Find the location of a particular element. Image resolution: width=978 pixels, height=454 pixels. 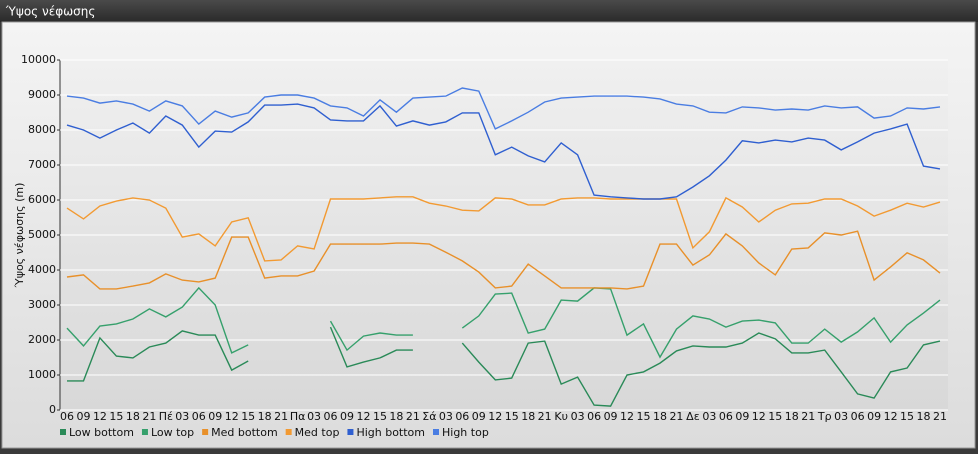

title-bar is located at coordinates (489, 11).